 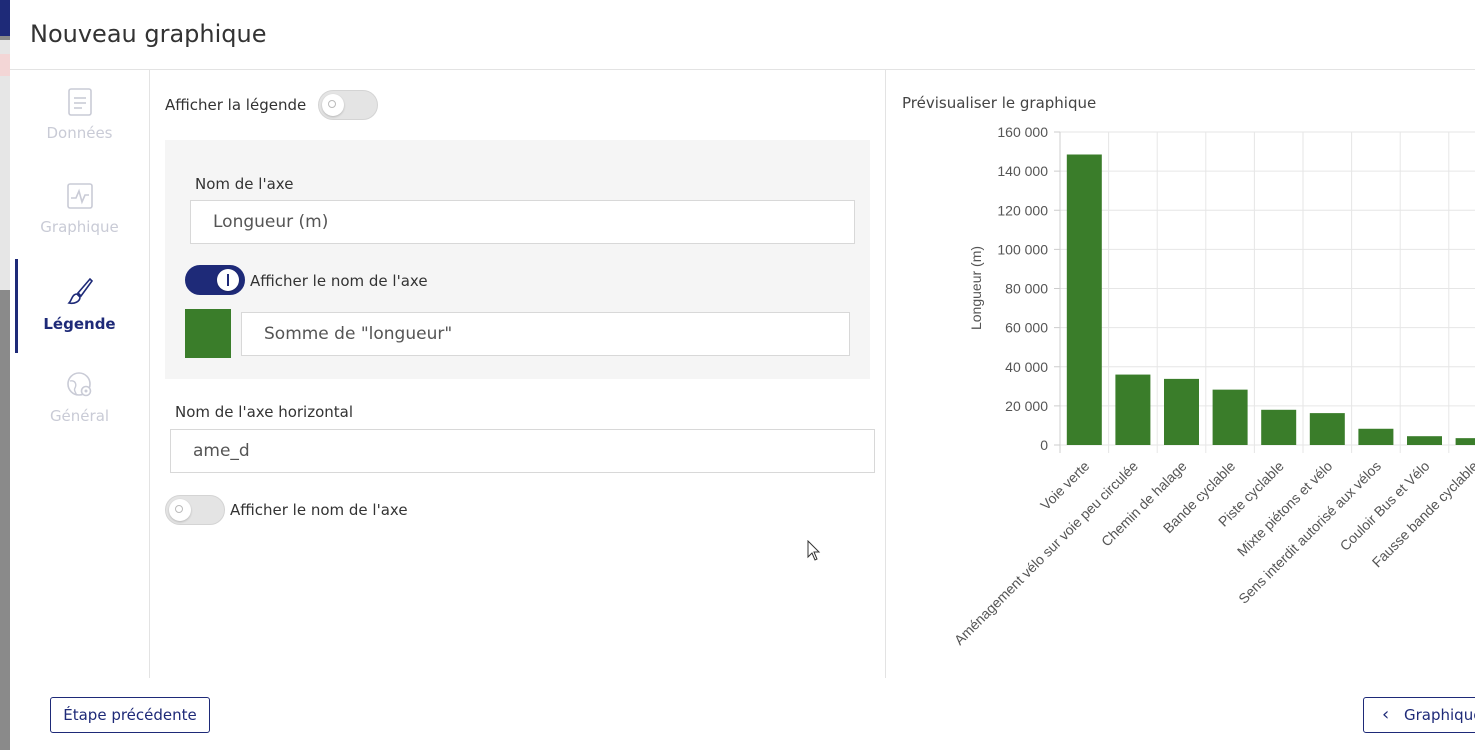 What do you see at coordinates (244, 184) in the screenshot?
I see `axis-name-label: Nom de l'axe` at bounding box center [244, 184].